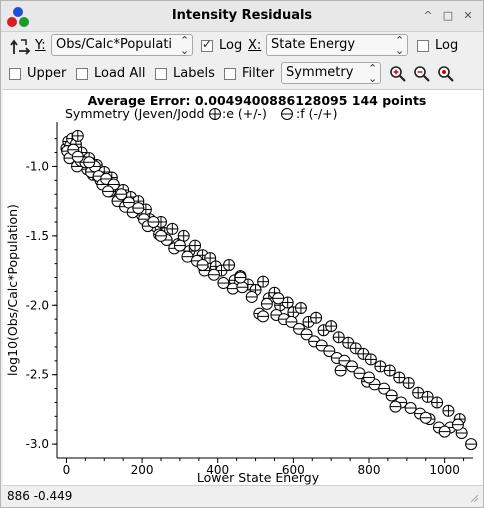 The image size is (484, 508). Describe the element at coordinates (255, 45) in the screenshot. I see `x-axis-label: X:` at that location.